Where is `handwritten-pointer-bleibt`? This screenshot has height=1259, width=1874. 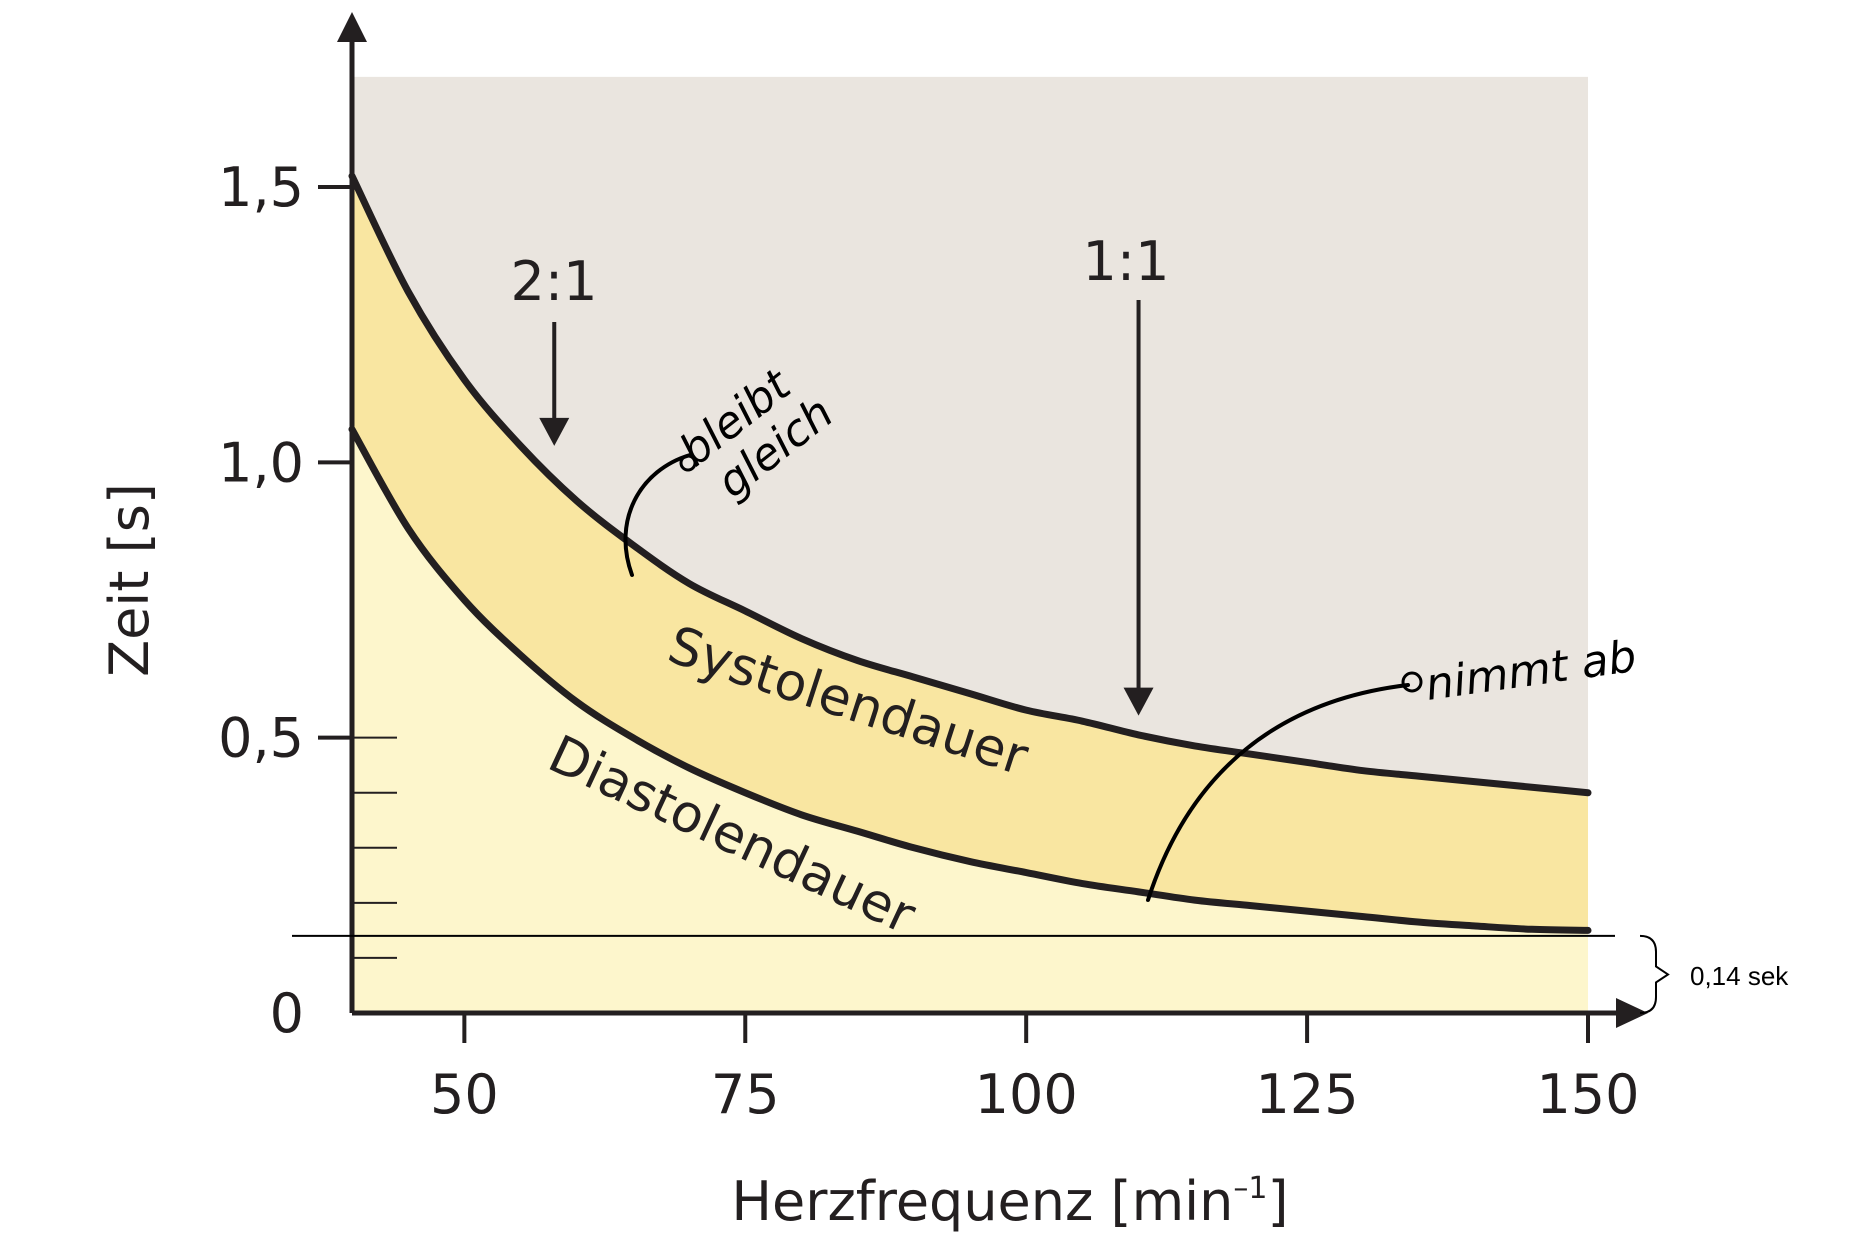
handwritten-pointer-bleibt is located at coordinates (657, 515).